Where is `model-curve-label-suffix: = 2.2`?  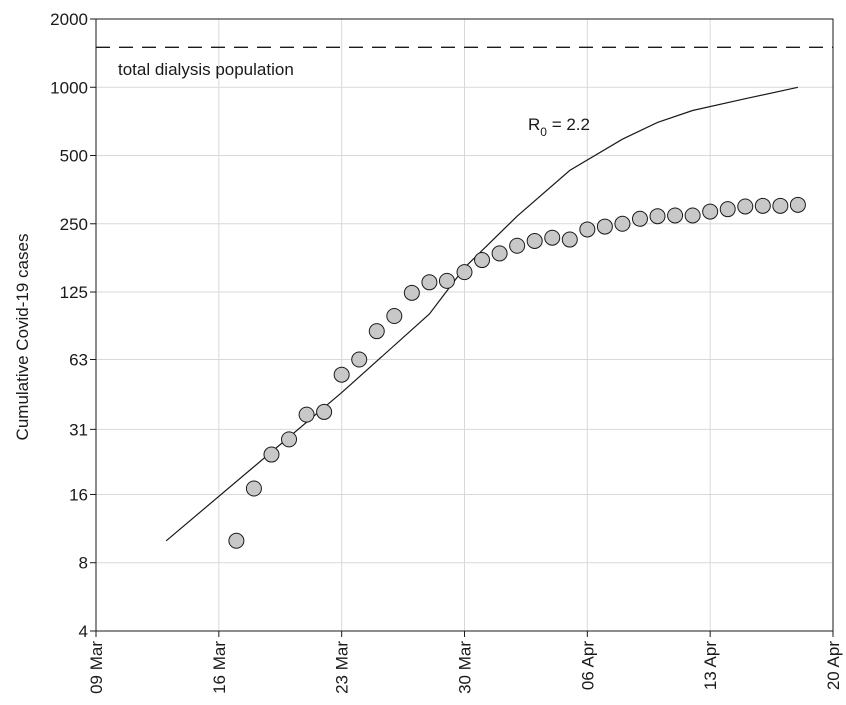 model-curve-label-suffix: = 2.2 is located at coordinates (568, 124).